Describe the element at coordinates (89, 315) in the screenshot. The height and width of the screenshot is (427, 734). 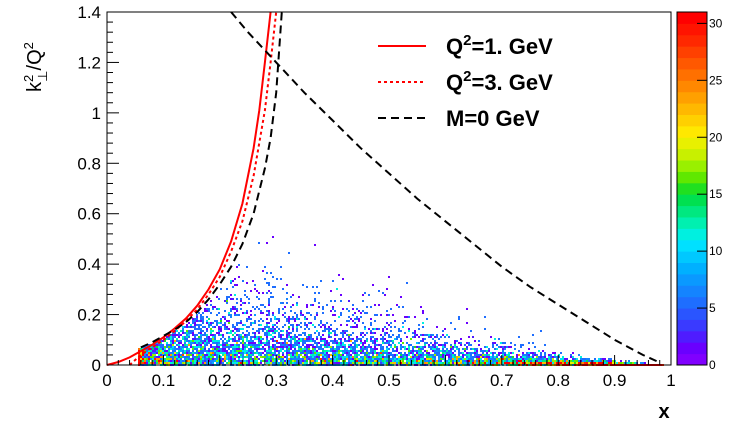
I see `y-tick-label: 0.2` at that location.